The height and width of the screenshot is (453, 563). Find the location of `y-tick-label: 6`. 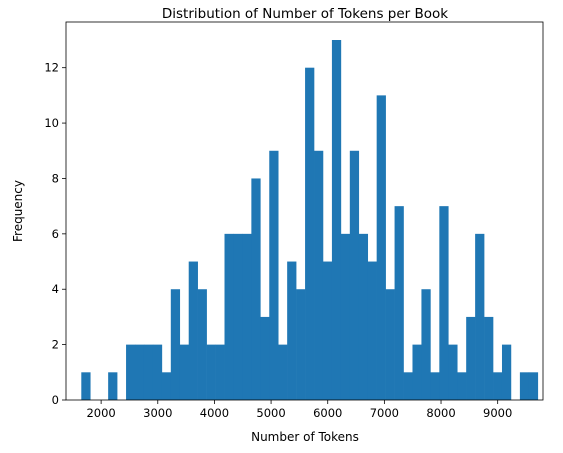

y-tick-label: 6 is located at coordinates (55, 234).